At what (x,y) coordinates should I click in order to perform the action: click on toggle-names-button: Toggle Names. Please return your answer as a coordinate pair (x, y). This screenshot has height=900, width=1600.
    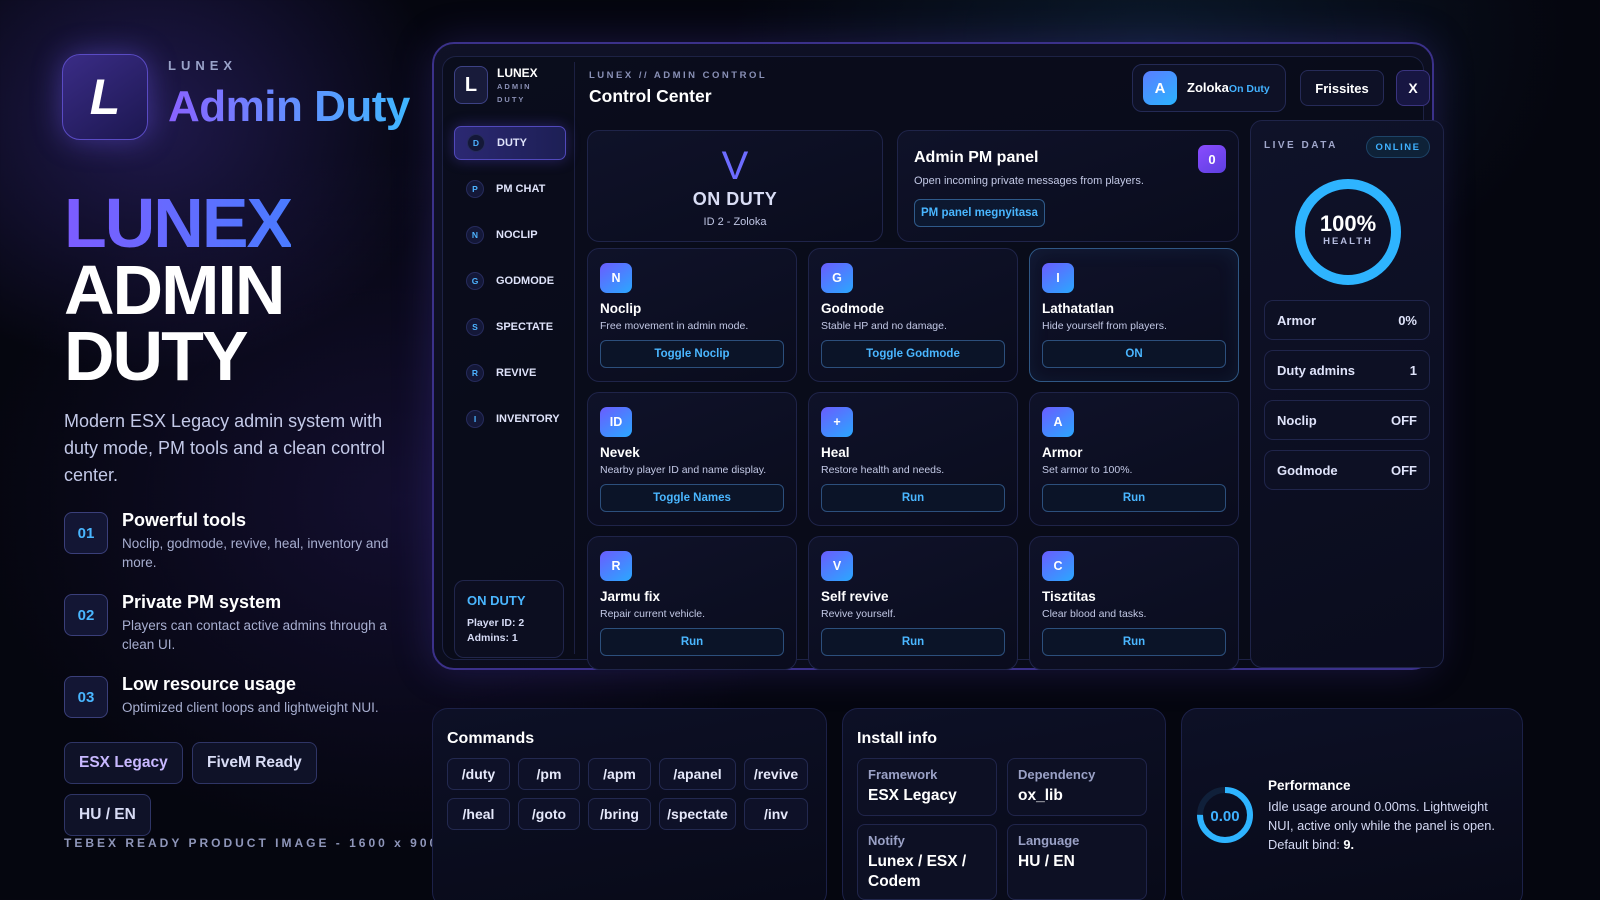
    Looking at the image, I should click on (692, 498).